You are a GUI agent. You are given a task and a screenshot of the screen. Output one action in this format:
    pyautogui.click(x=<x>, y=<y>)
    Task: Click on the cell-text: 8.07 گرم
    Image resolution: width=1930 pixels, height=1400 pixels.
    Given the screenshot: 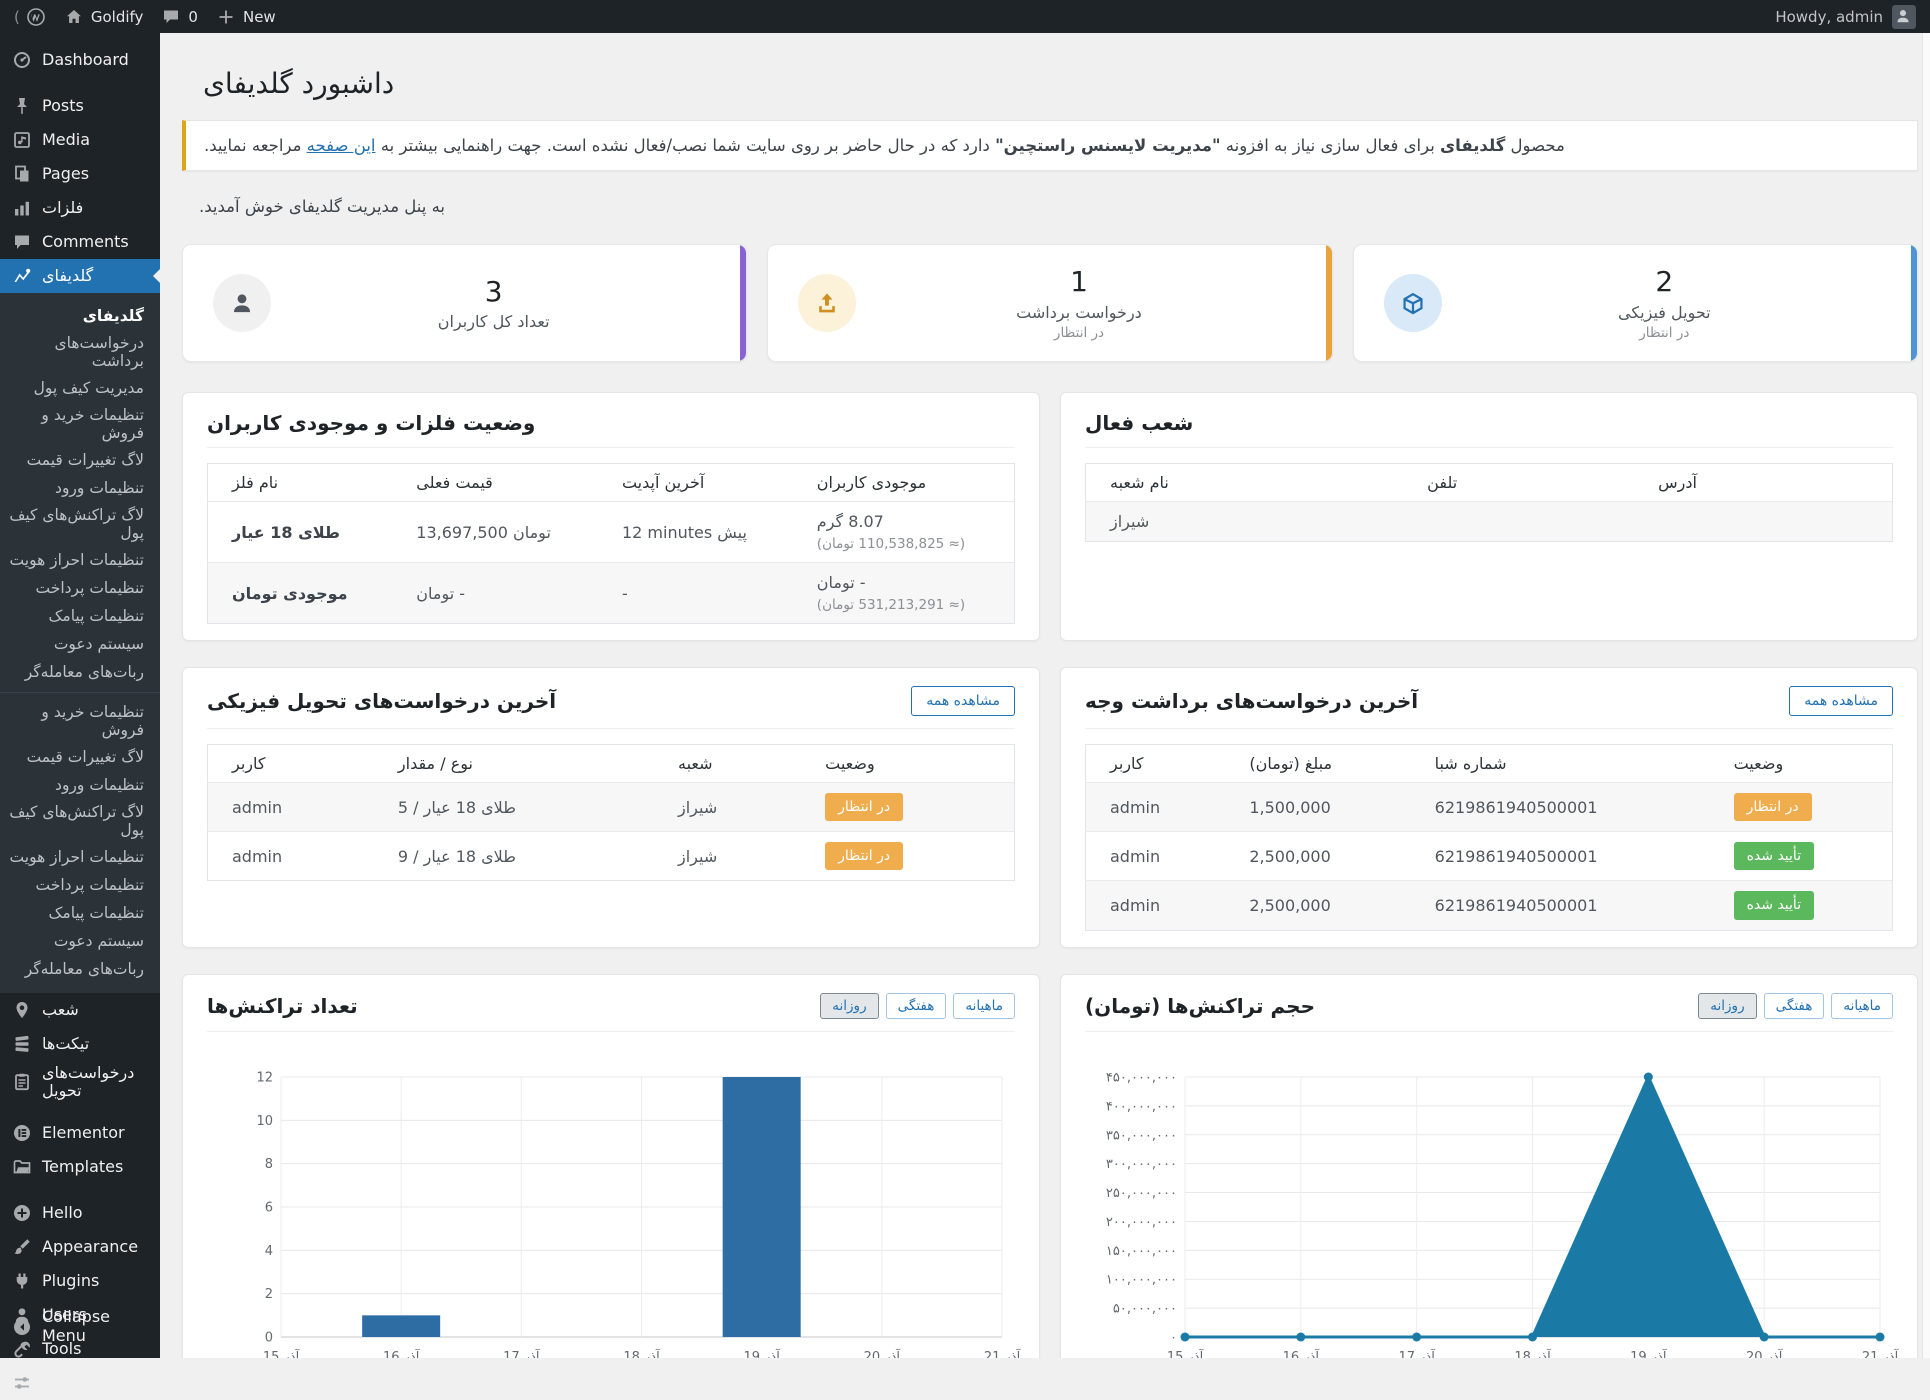 What is the action you would take?
    pyautogui.click(x=850, y=521)
    